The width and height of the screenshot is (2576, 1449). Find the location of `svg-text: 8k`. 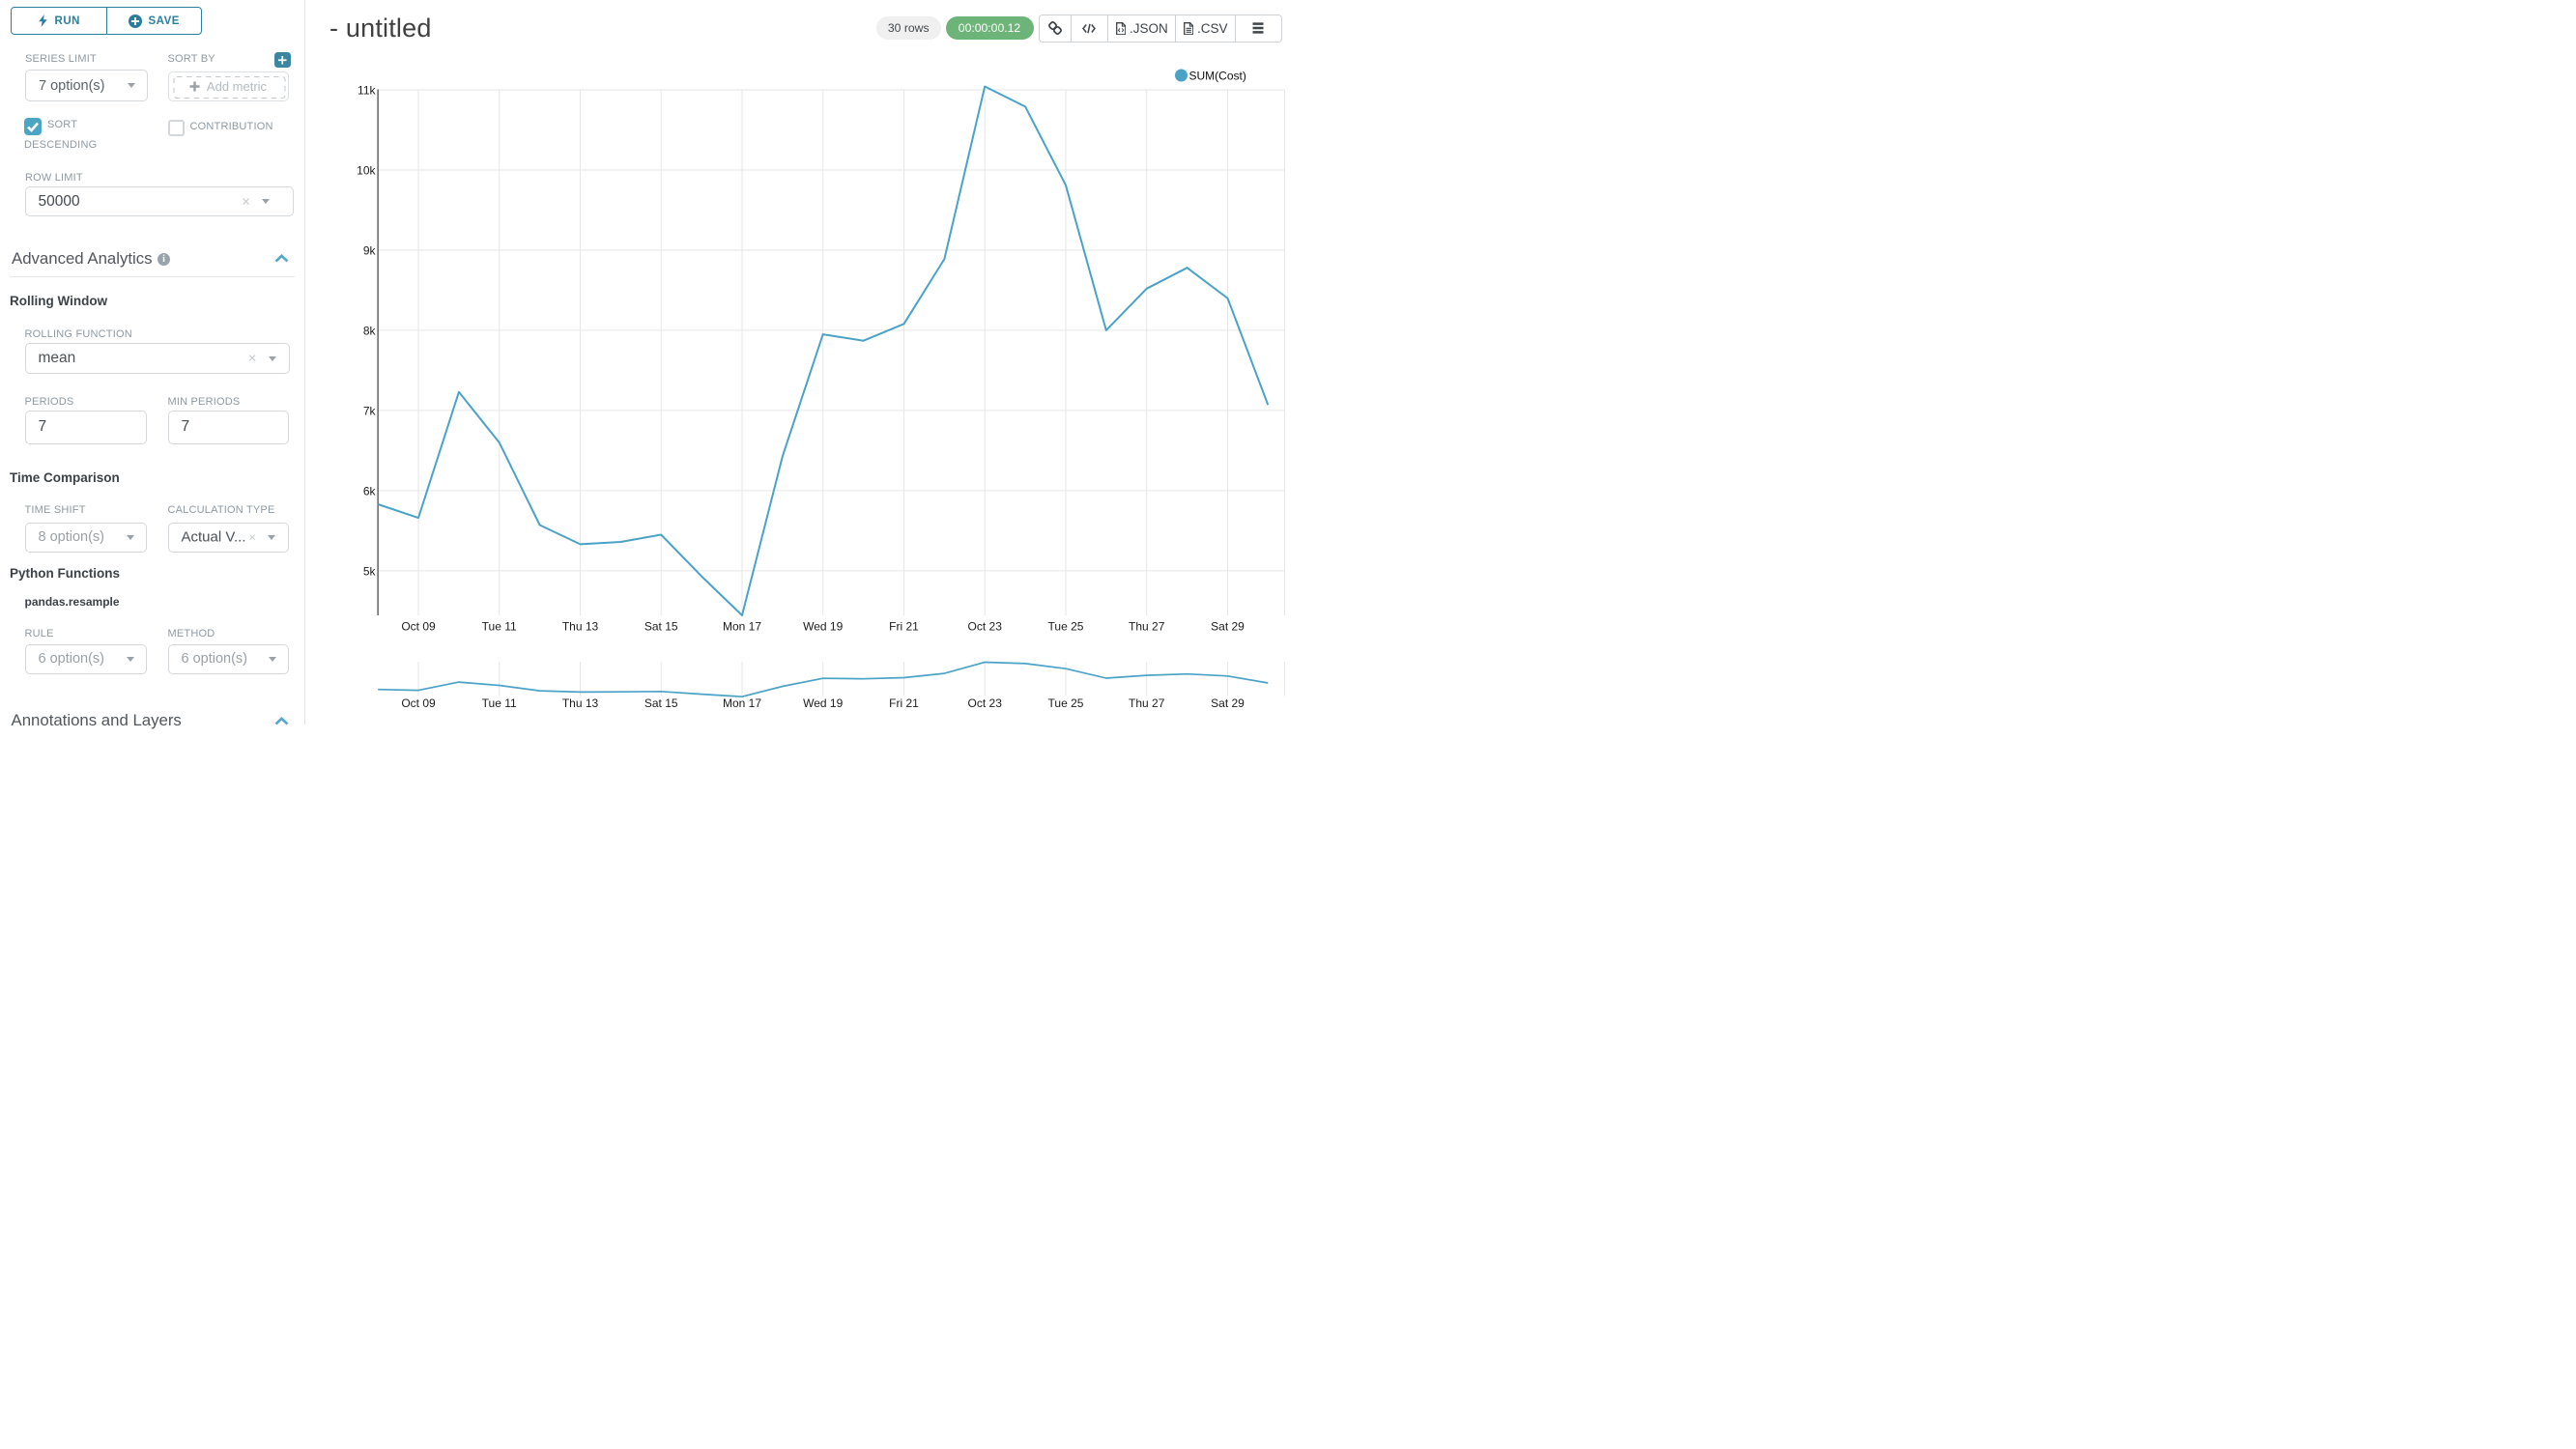

svg-text: 8k is located at coordinates (370, 330).